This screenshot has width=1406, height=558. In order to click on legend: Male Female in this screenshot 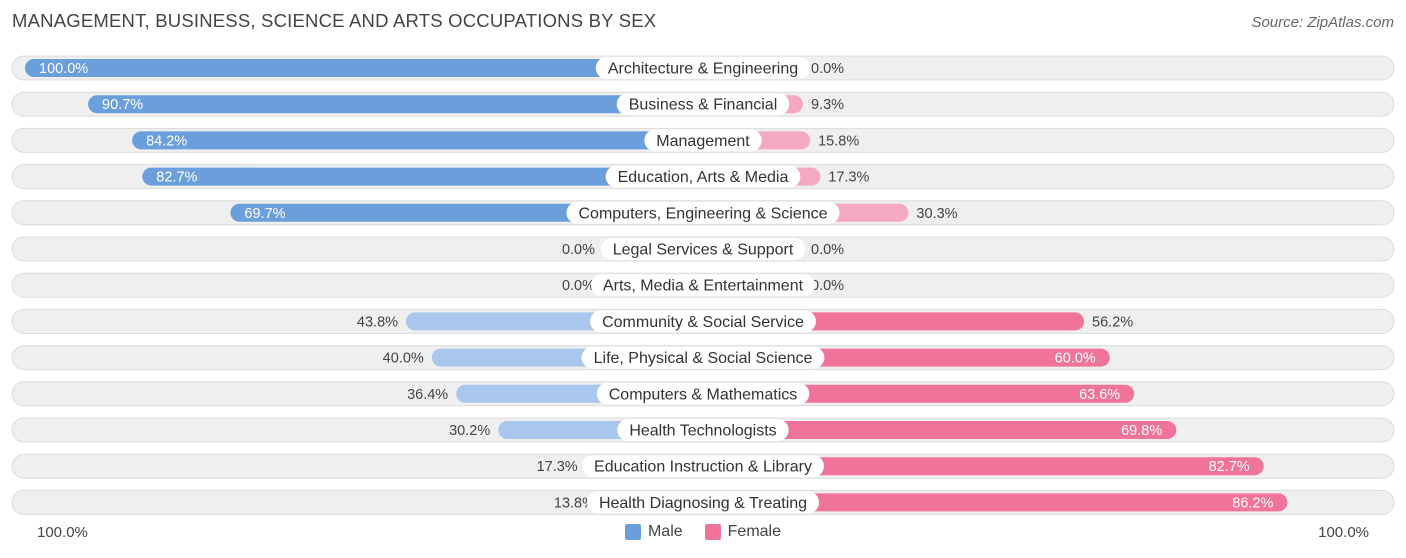, I will do `click(703, 532)`.